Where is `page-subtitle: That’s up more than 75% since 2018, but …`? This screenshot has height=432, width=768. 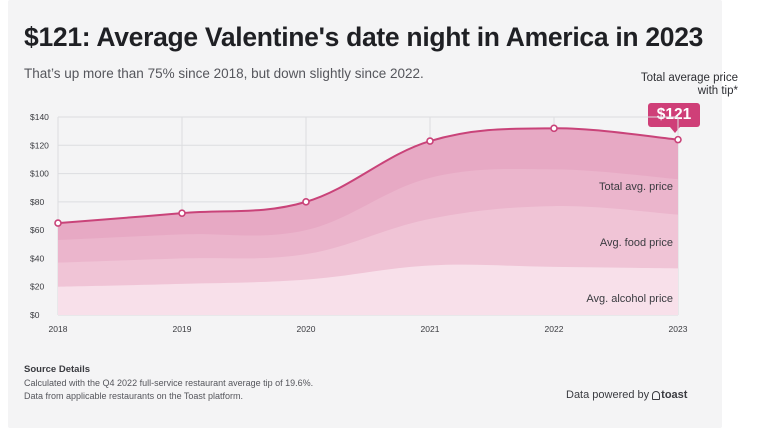 page-subtitle: That’s up more than 75% since 2018, but … is located at coordinates (224, 73).